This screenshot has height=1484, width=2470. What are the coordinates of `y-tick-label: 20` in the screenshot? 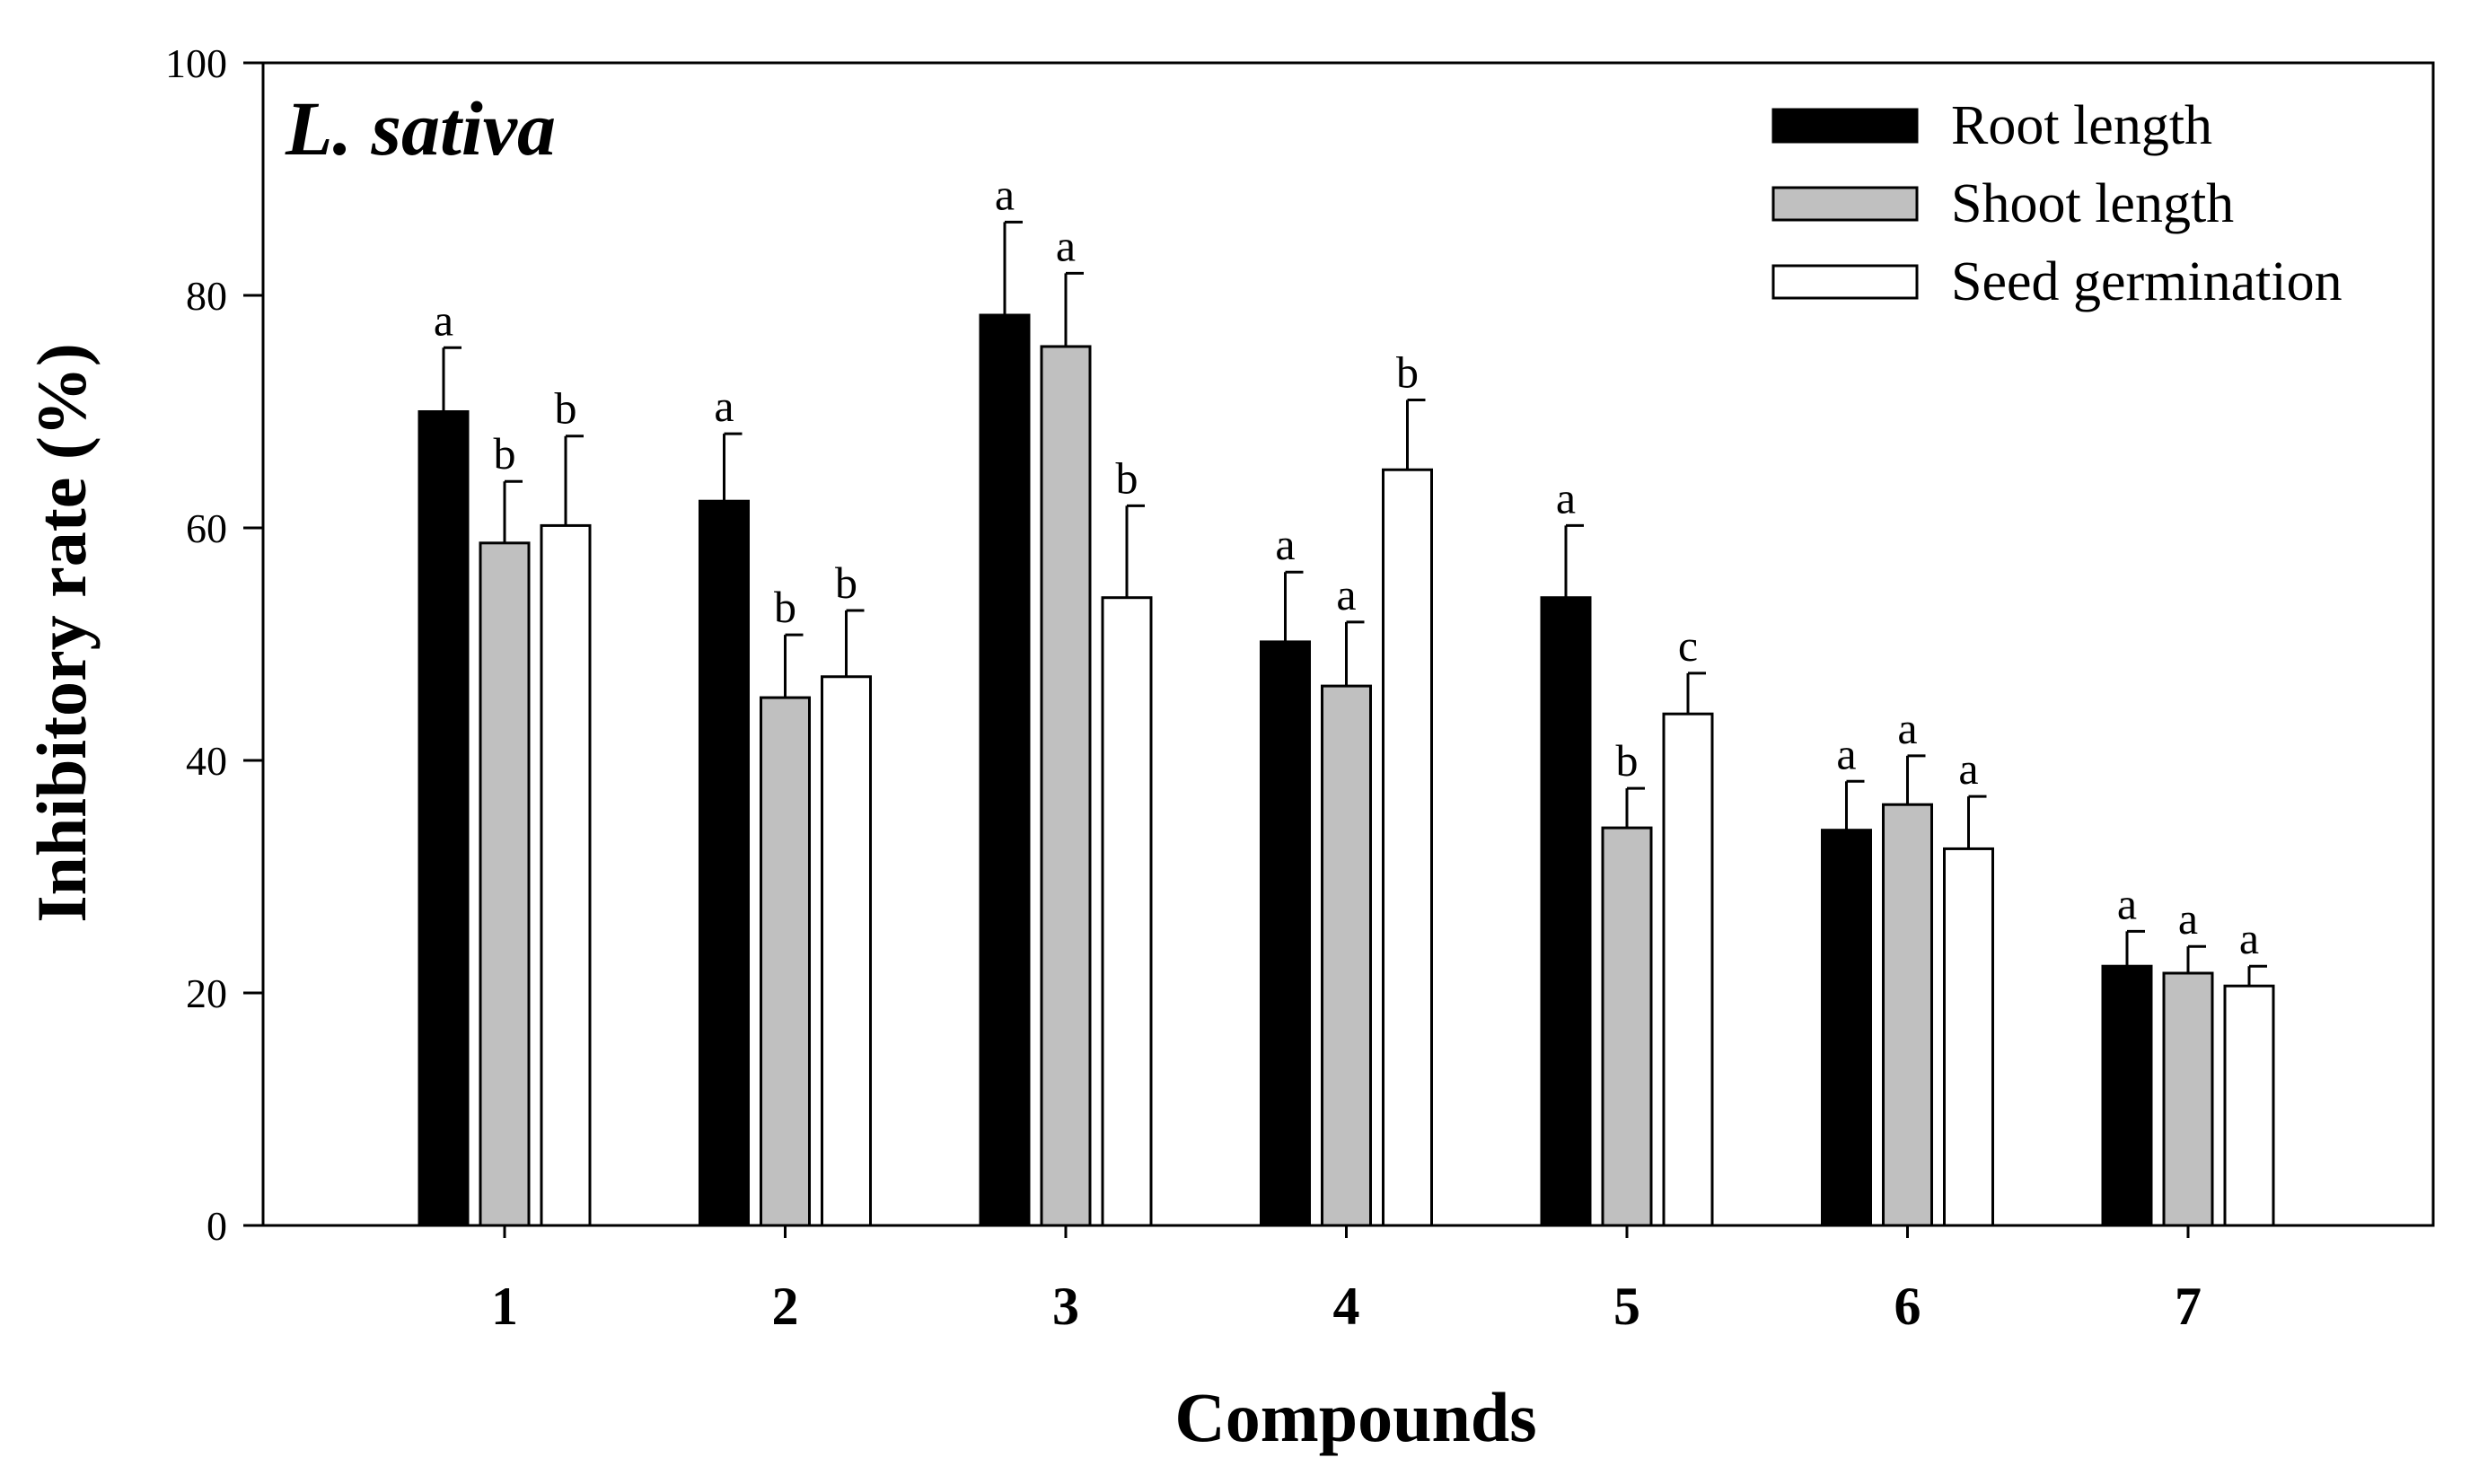 It's located at (207, 993).